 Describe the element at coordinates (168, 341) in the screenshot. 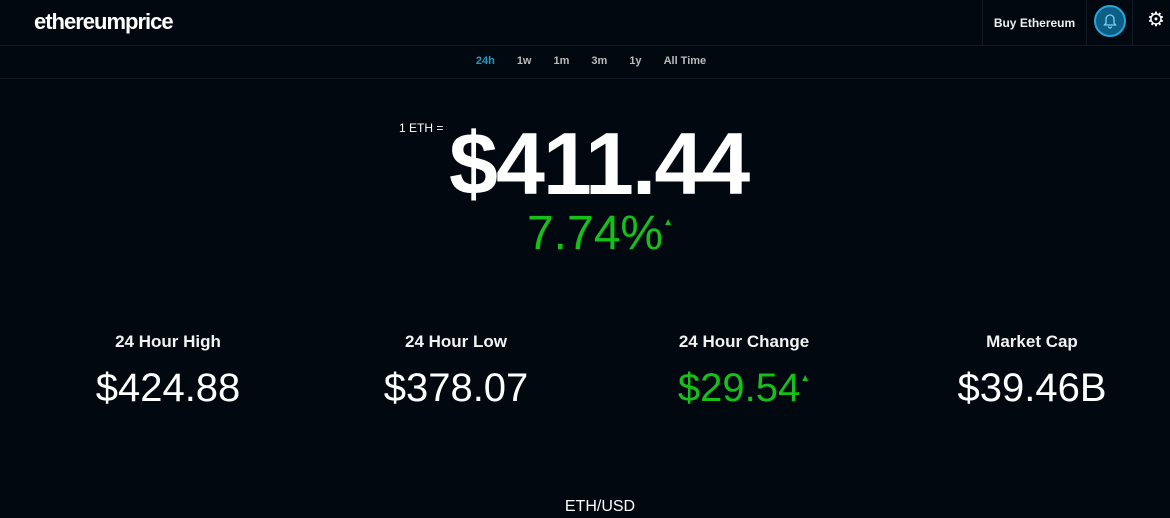

I see `stat-label: 24 Hour High` at that location.